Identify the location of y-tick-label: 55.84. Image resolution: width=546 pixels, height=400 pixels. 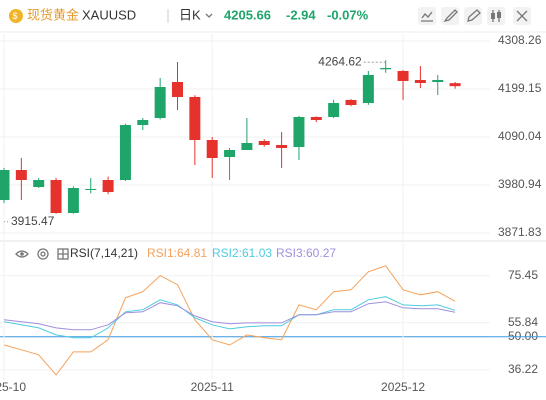
(523, 322).